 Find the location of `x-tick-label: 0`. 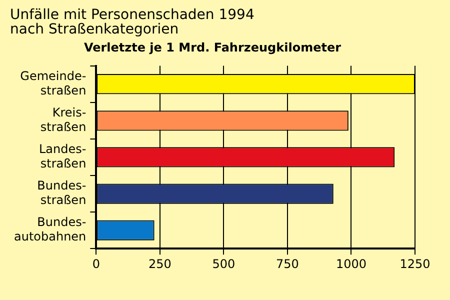

x-tick-label: 0 is located at coordinates (96, 263).